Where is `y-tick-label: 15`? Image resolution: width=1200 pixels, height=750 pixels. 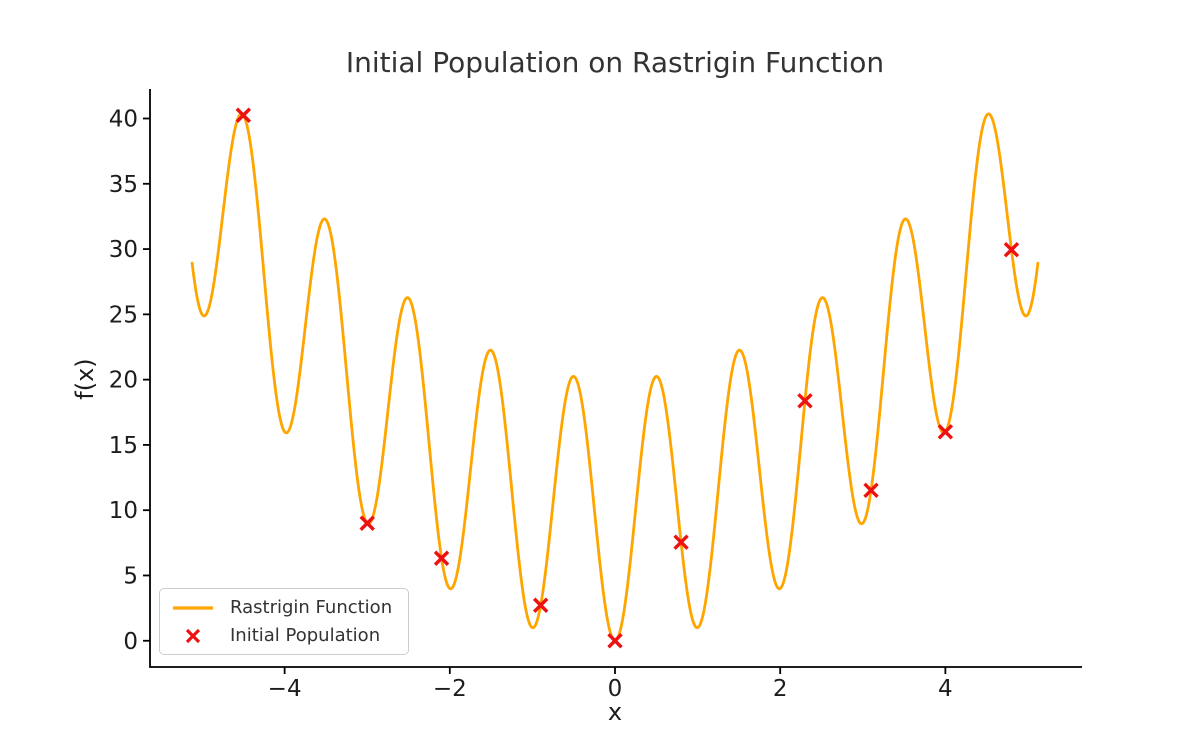 y-tick-label: 15 is located at coordinates (123, 446).